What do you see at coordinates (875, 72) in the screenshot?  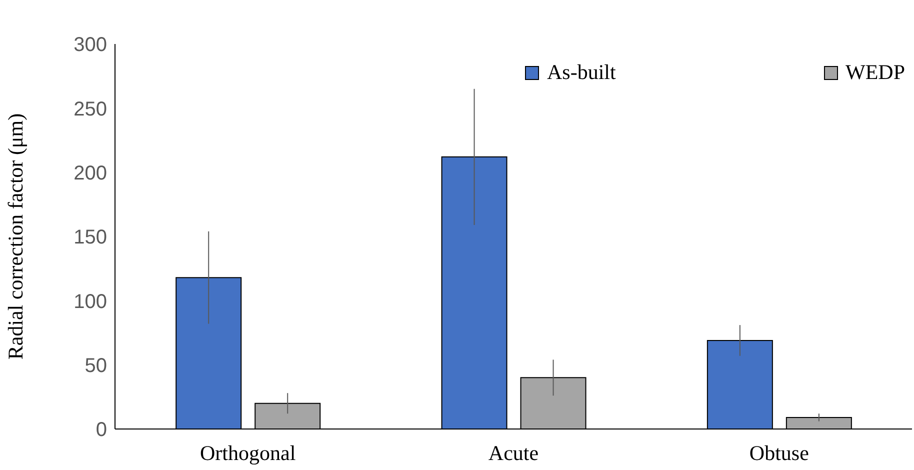 I see `legend-label: WEDP` at bounding box center [875, 72].